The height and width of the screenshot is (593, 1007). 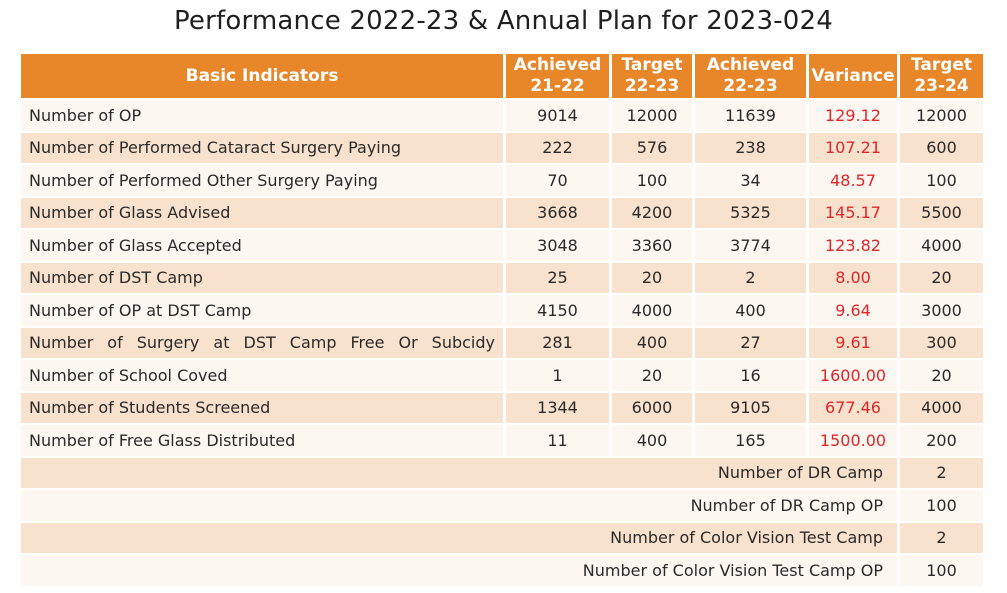 What do you see at coordinates (750, 180) in the screenshot?
I see `achieved-22-23-cell: 34` at bounding box center [750, 180].